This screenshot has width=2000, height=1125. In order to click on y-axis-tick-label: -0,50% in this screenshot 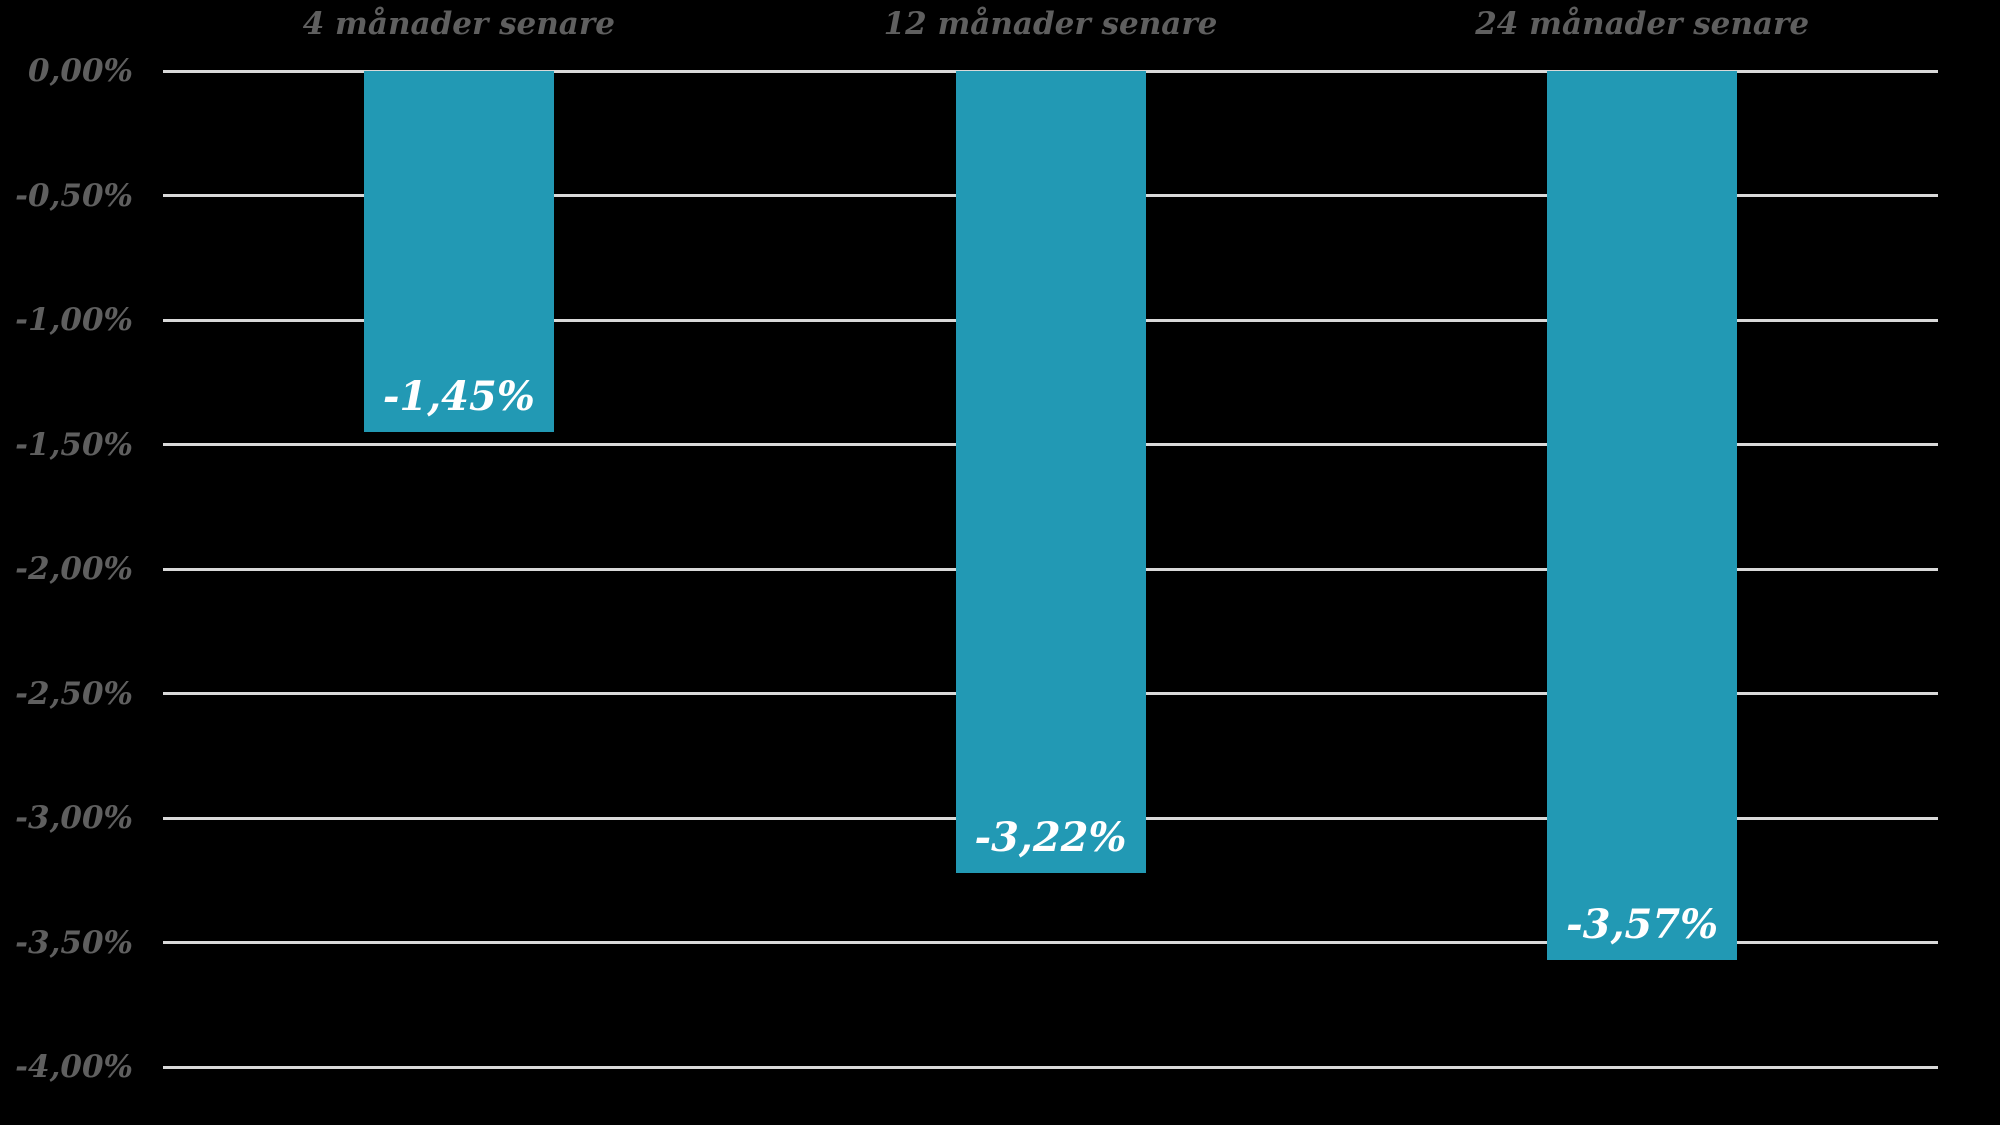, I will do `click(74, 195)`.